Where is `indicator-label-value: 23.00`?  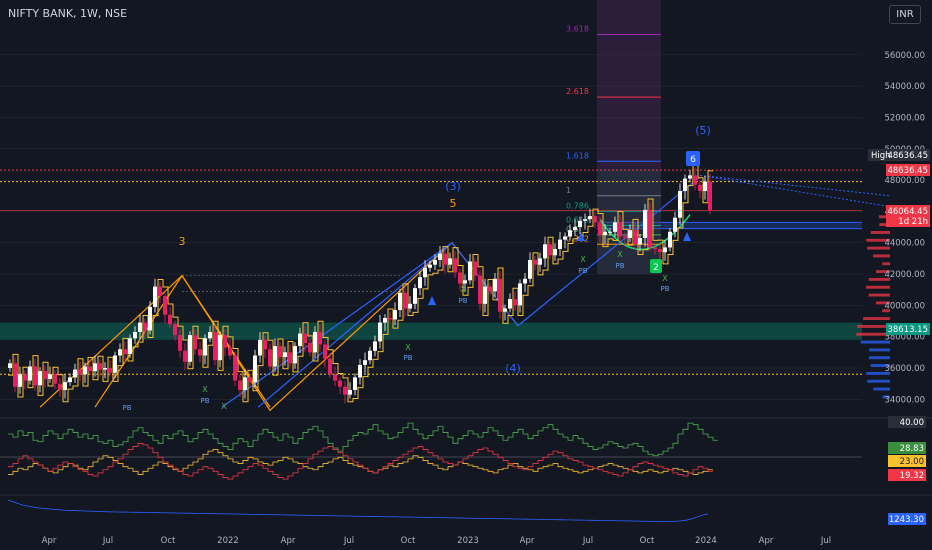 indicator-label-value: 23.00 is located at coordinates (912, 462).